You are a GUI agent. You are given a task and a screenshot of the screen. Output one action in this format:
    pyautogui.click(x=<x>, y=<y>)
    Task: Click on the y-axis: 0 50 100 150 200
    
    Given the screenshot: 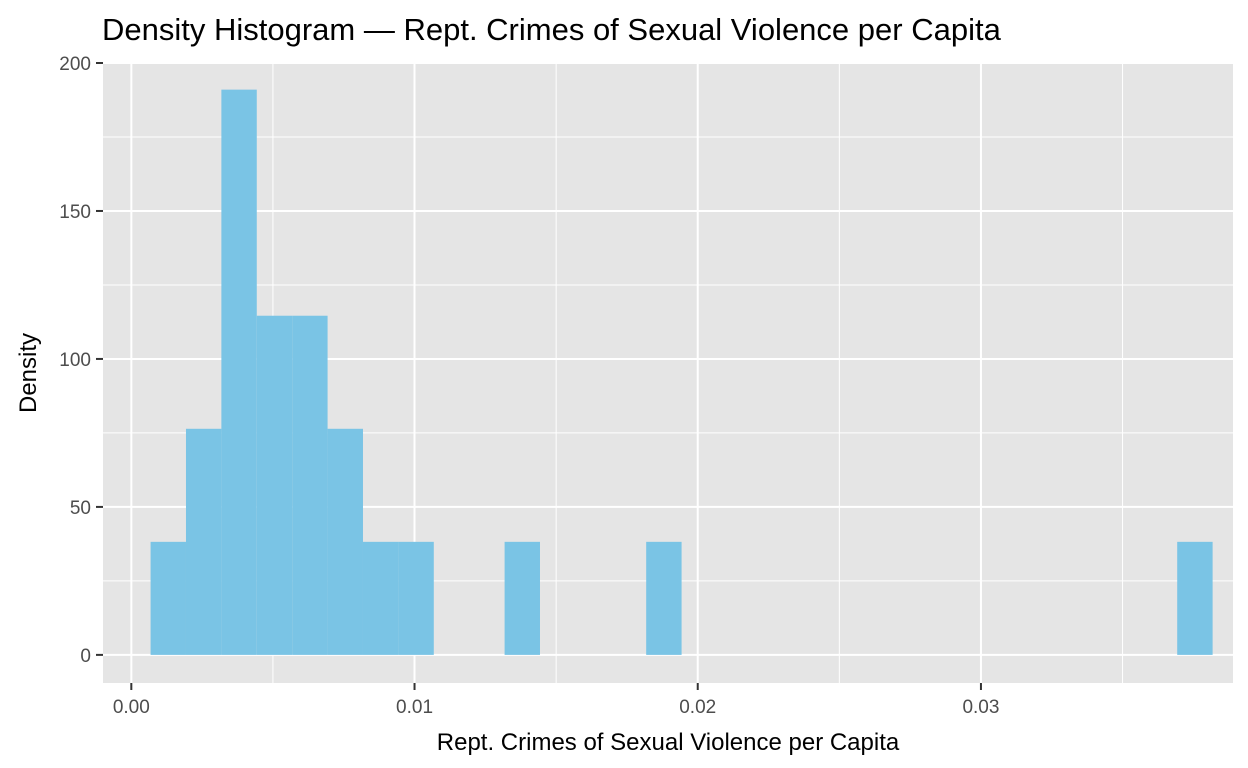 What is the action you would take?
    pyautogui.click(x=81, y=360)
    